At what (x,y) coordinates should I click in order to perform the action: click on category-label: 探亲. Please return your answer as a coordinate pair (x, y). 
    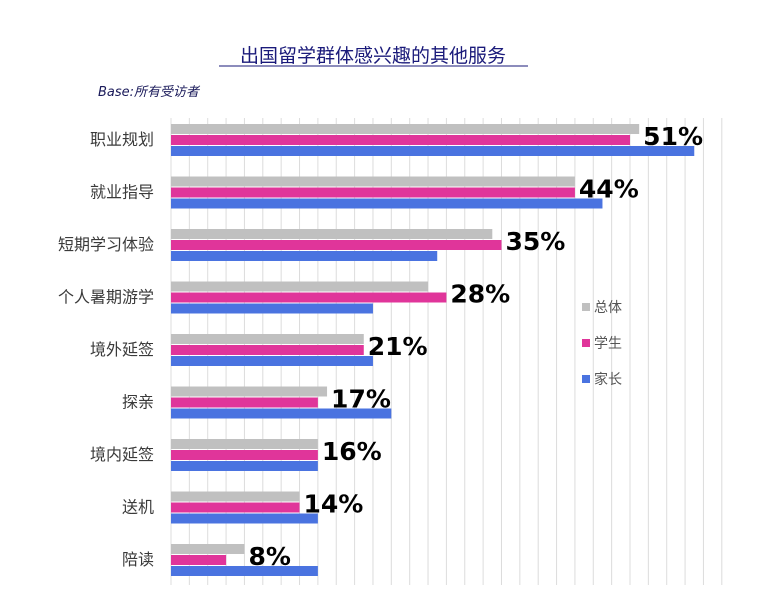
    Looking at the image, I should click on (138, 402).